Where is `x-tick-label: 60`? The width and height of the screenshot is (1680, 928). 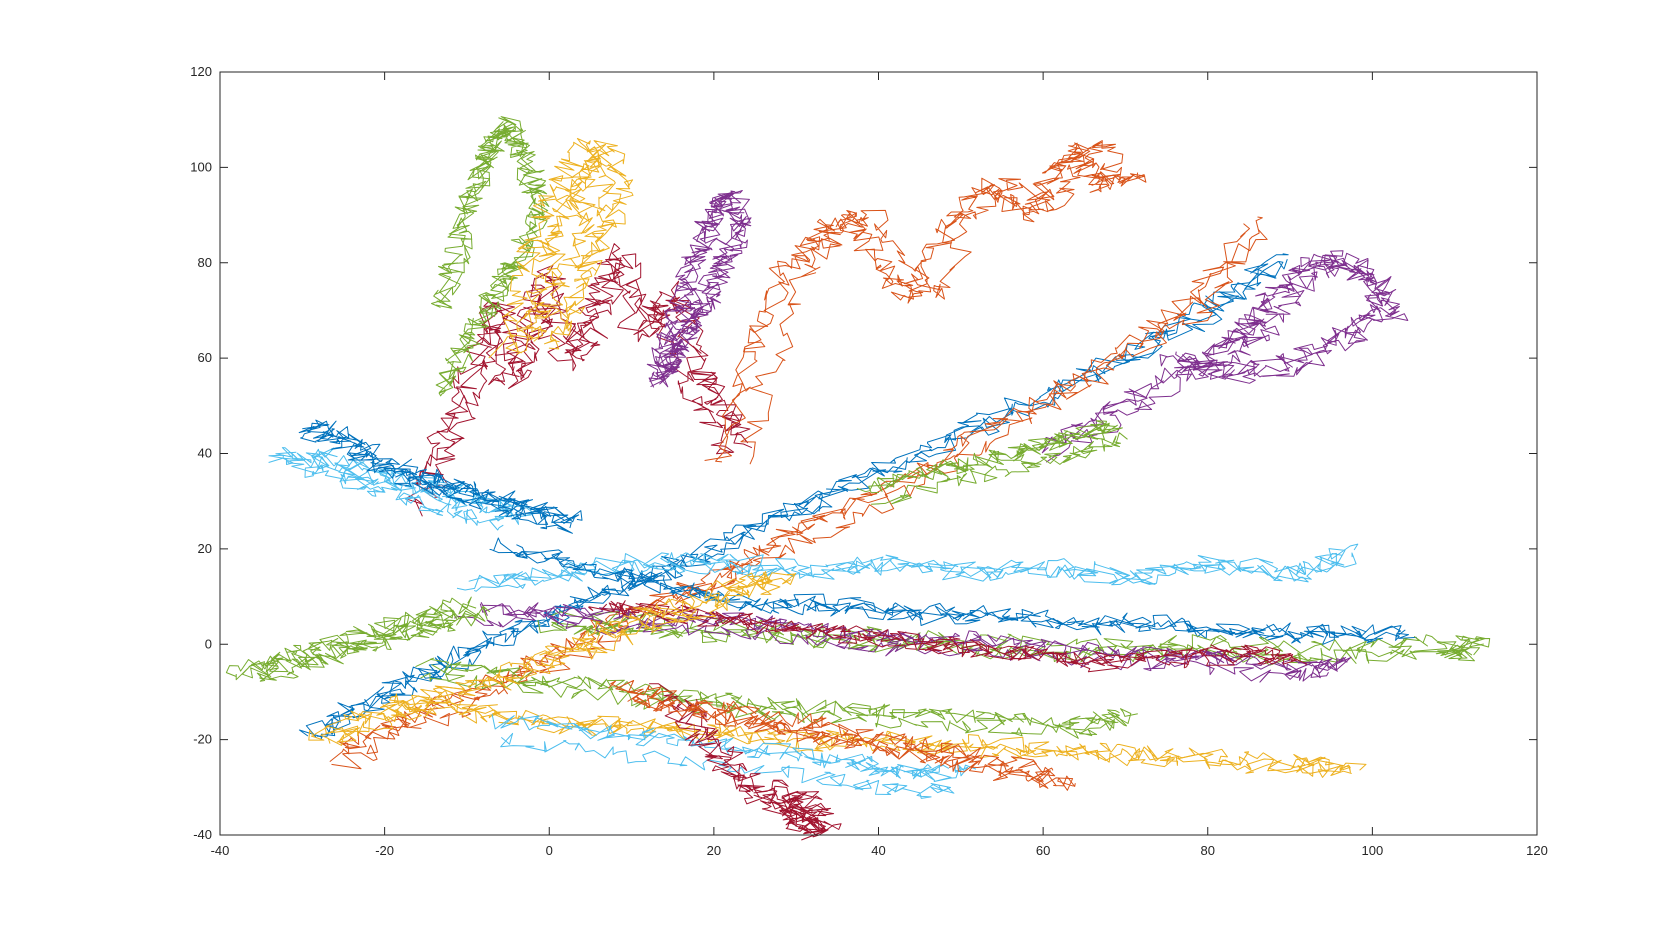
x-tick-label: 60 is located at coordinates (1043, 850).